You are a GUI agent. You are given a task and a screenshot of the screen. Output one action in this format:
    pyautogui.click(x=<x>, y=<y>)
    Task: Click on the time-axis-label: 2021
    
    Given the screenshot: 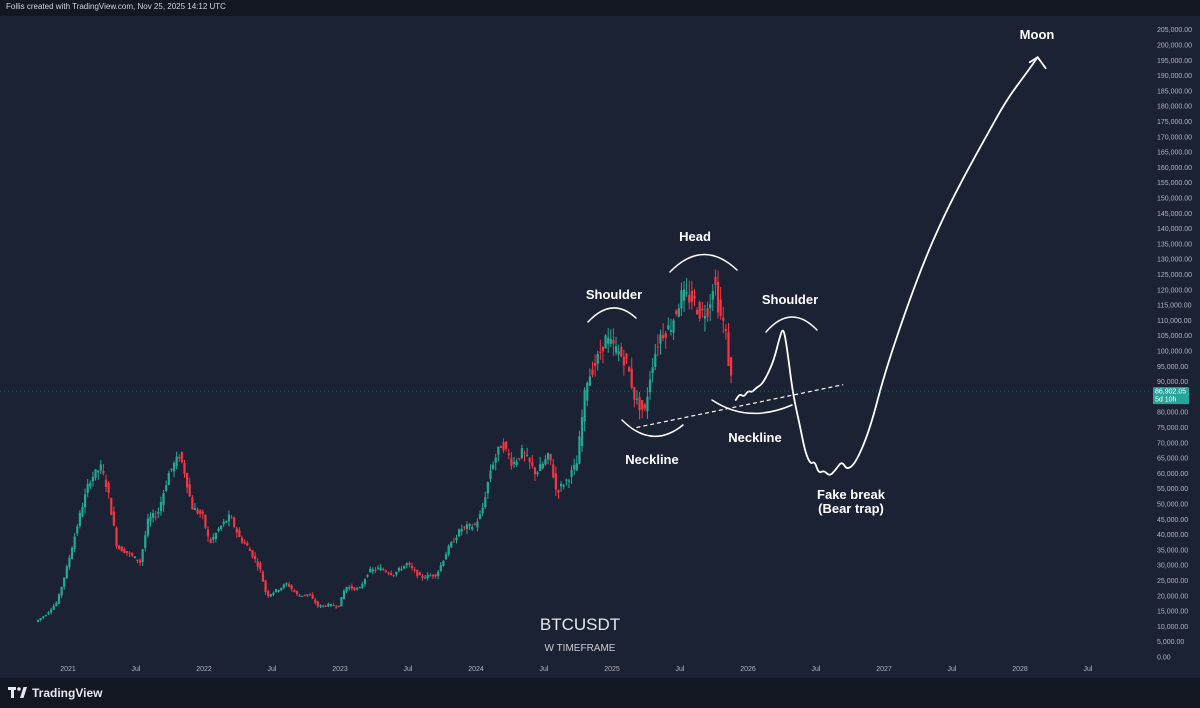 What is the action you would take?
    pyautogui.click(x=68, y=669)
    